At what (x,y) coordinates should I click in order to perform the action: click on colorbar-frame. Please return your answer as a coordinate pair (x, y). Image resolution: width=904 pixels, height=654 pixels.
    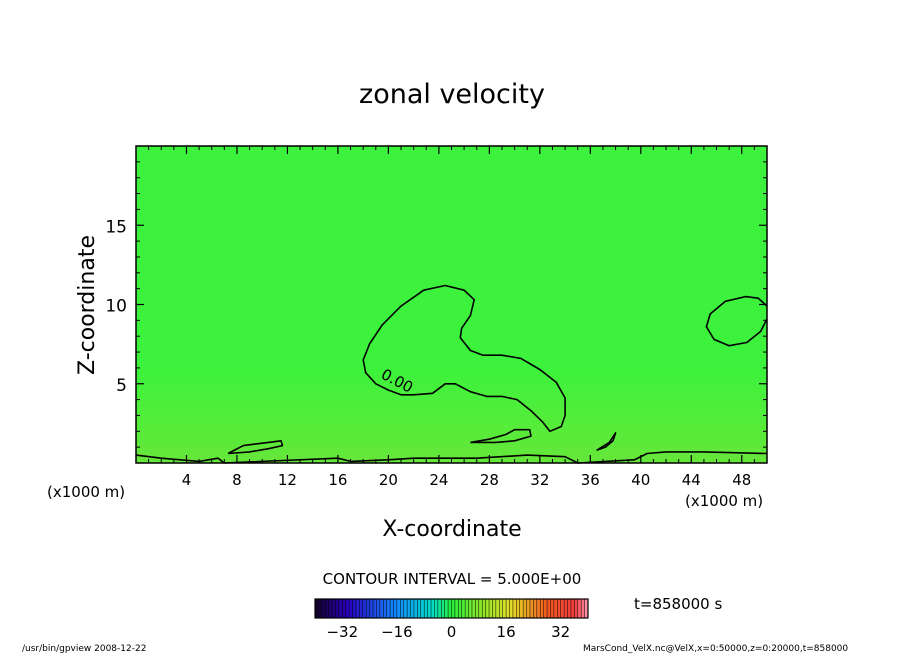
    Looking at the image, I should click on (451, 608).